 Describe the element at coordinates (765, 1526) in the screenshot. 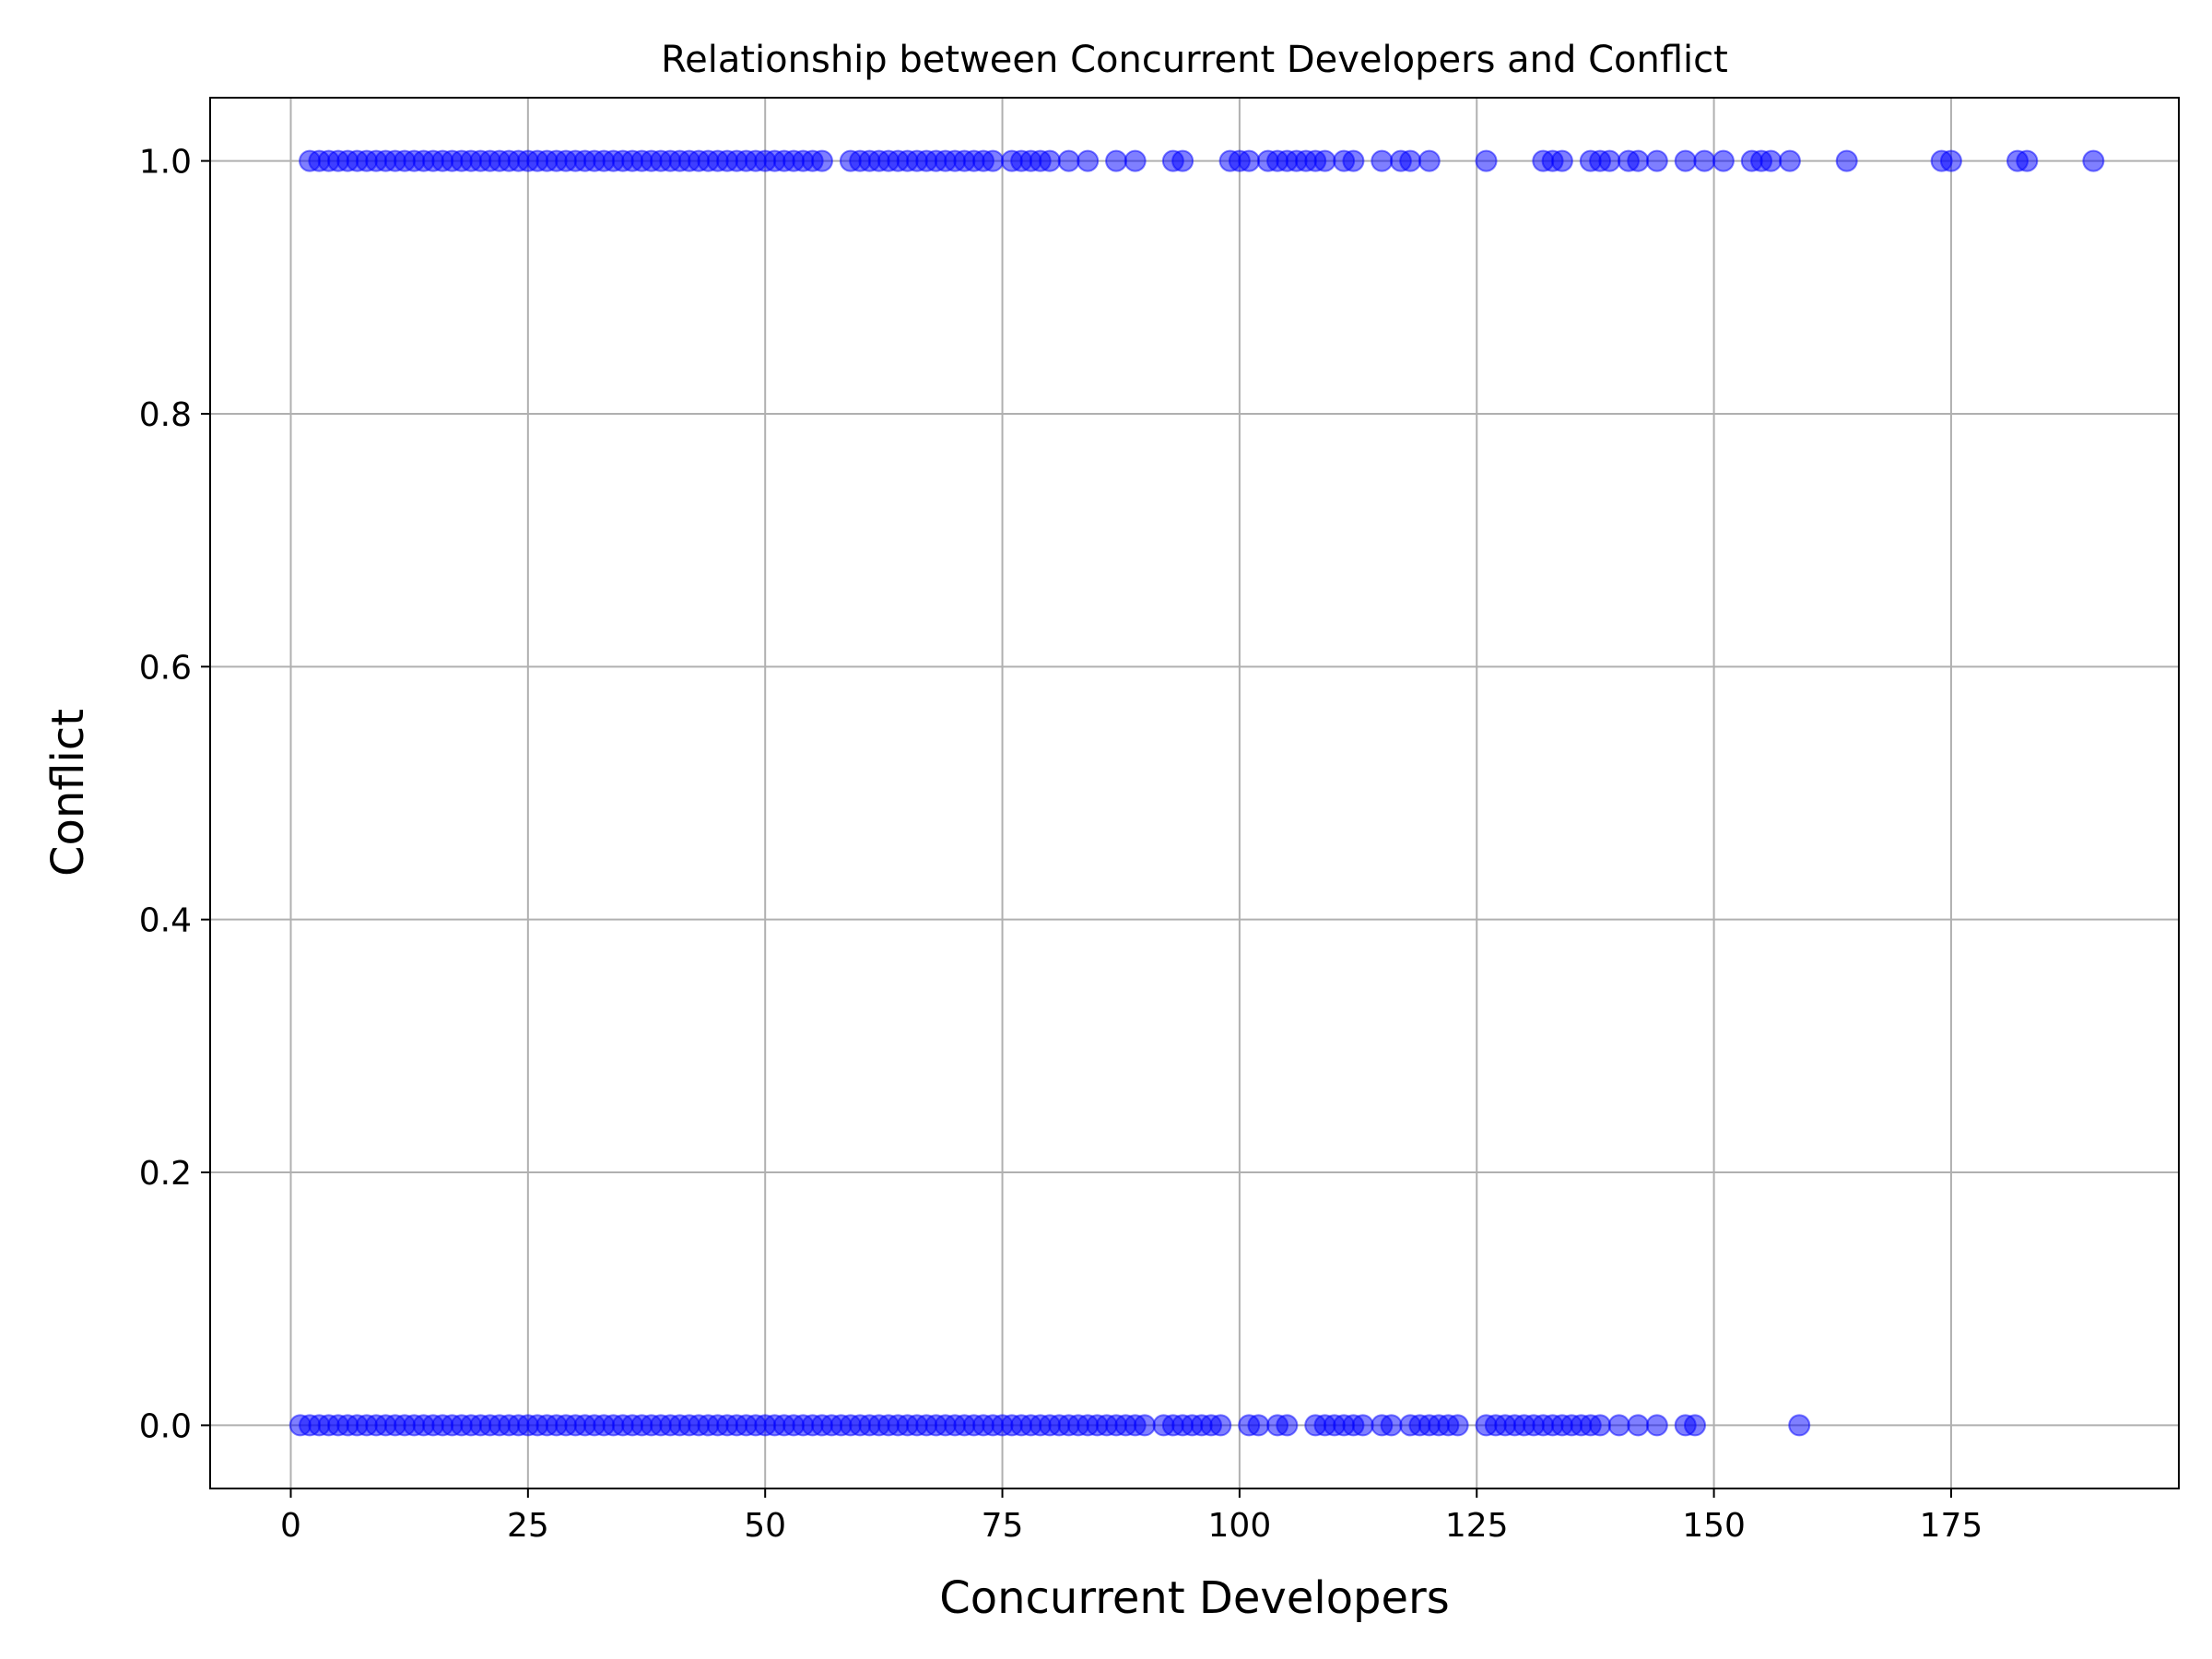

I see `x-tick-label: 50` at that location.